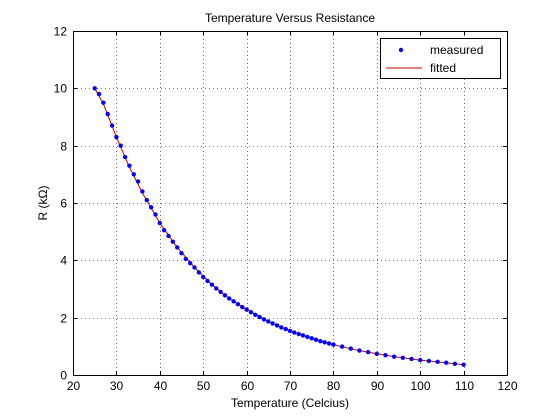 This screenshot has height=420, width=560. What do you see at coordinates (63, 204) in the screenshot?
I see `y-tick-label: 6` at bounding box center [63, 204].